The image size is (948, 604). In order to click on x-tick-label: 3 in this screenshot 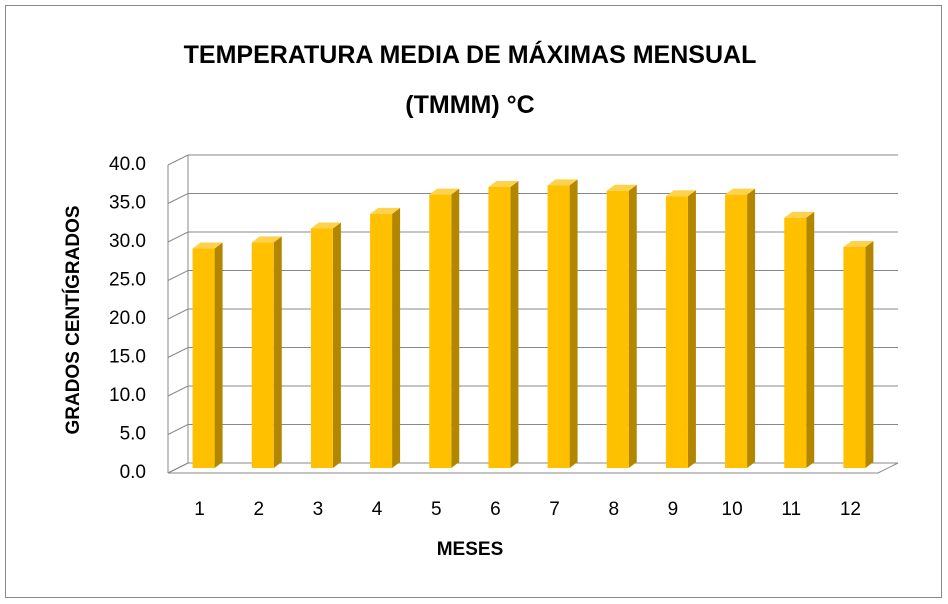, I will do `click(318, 509)`.